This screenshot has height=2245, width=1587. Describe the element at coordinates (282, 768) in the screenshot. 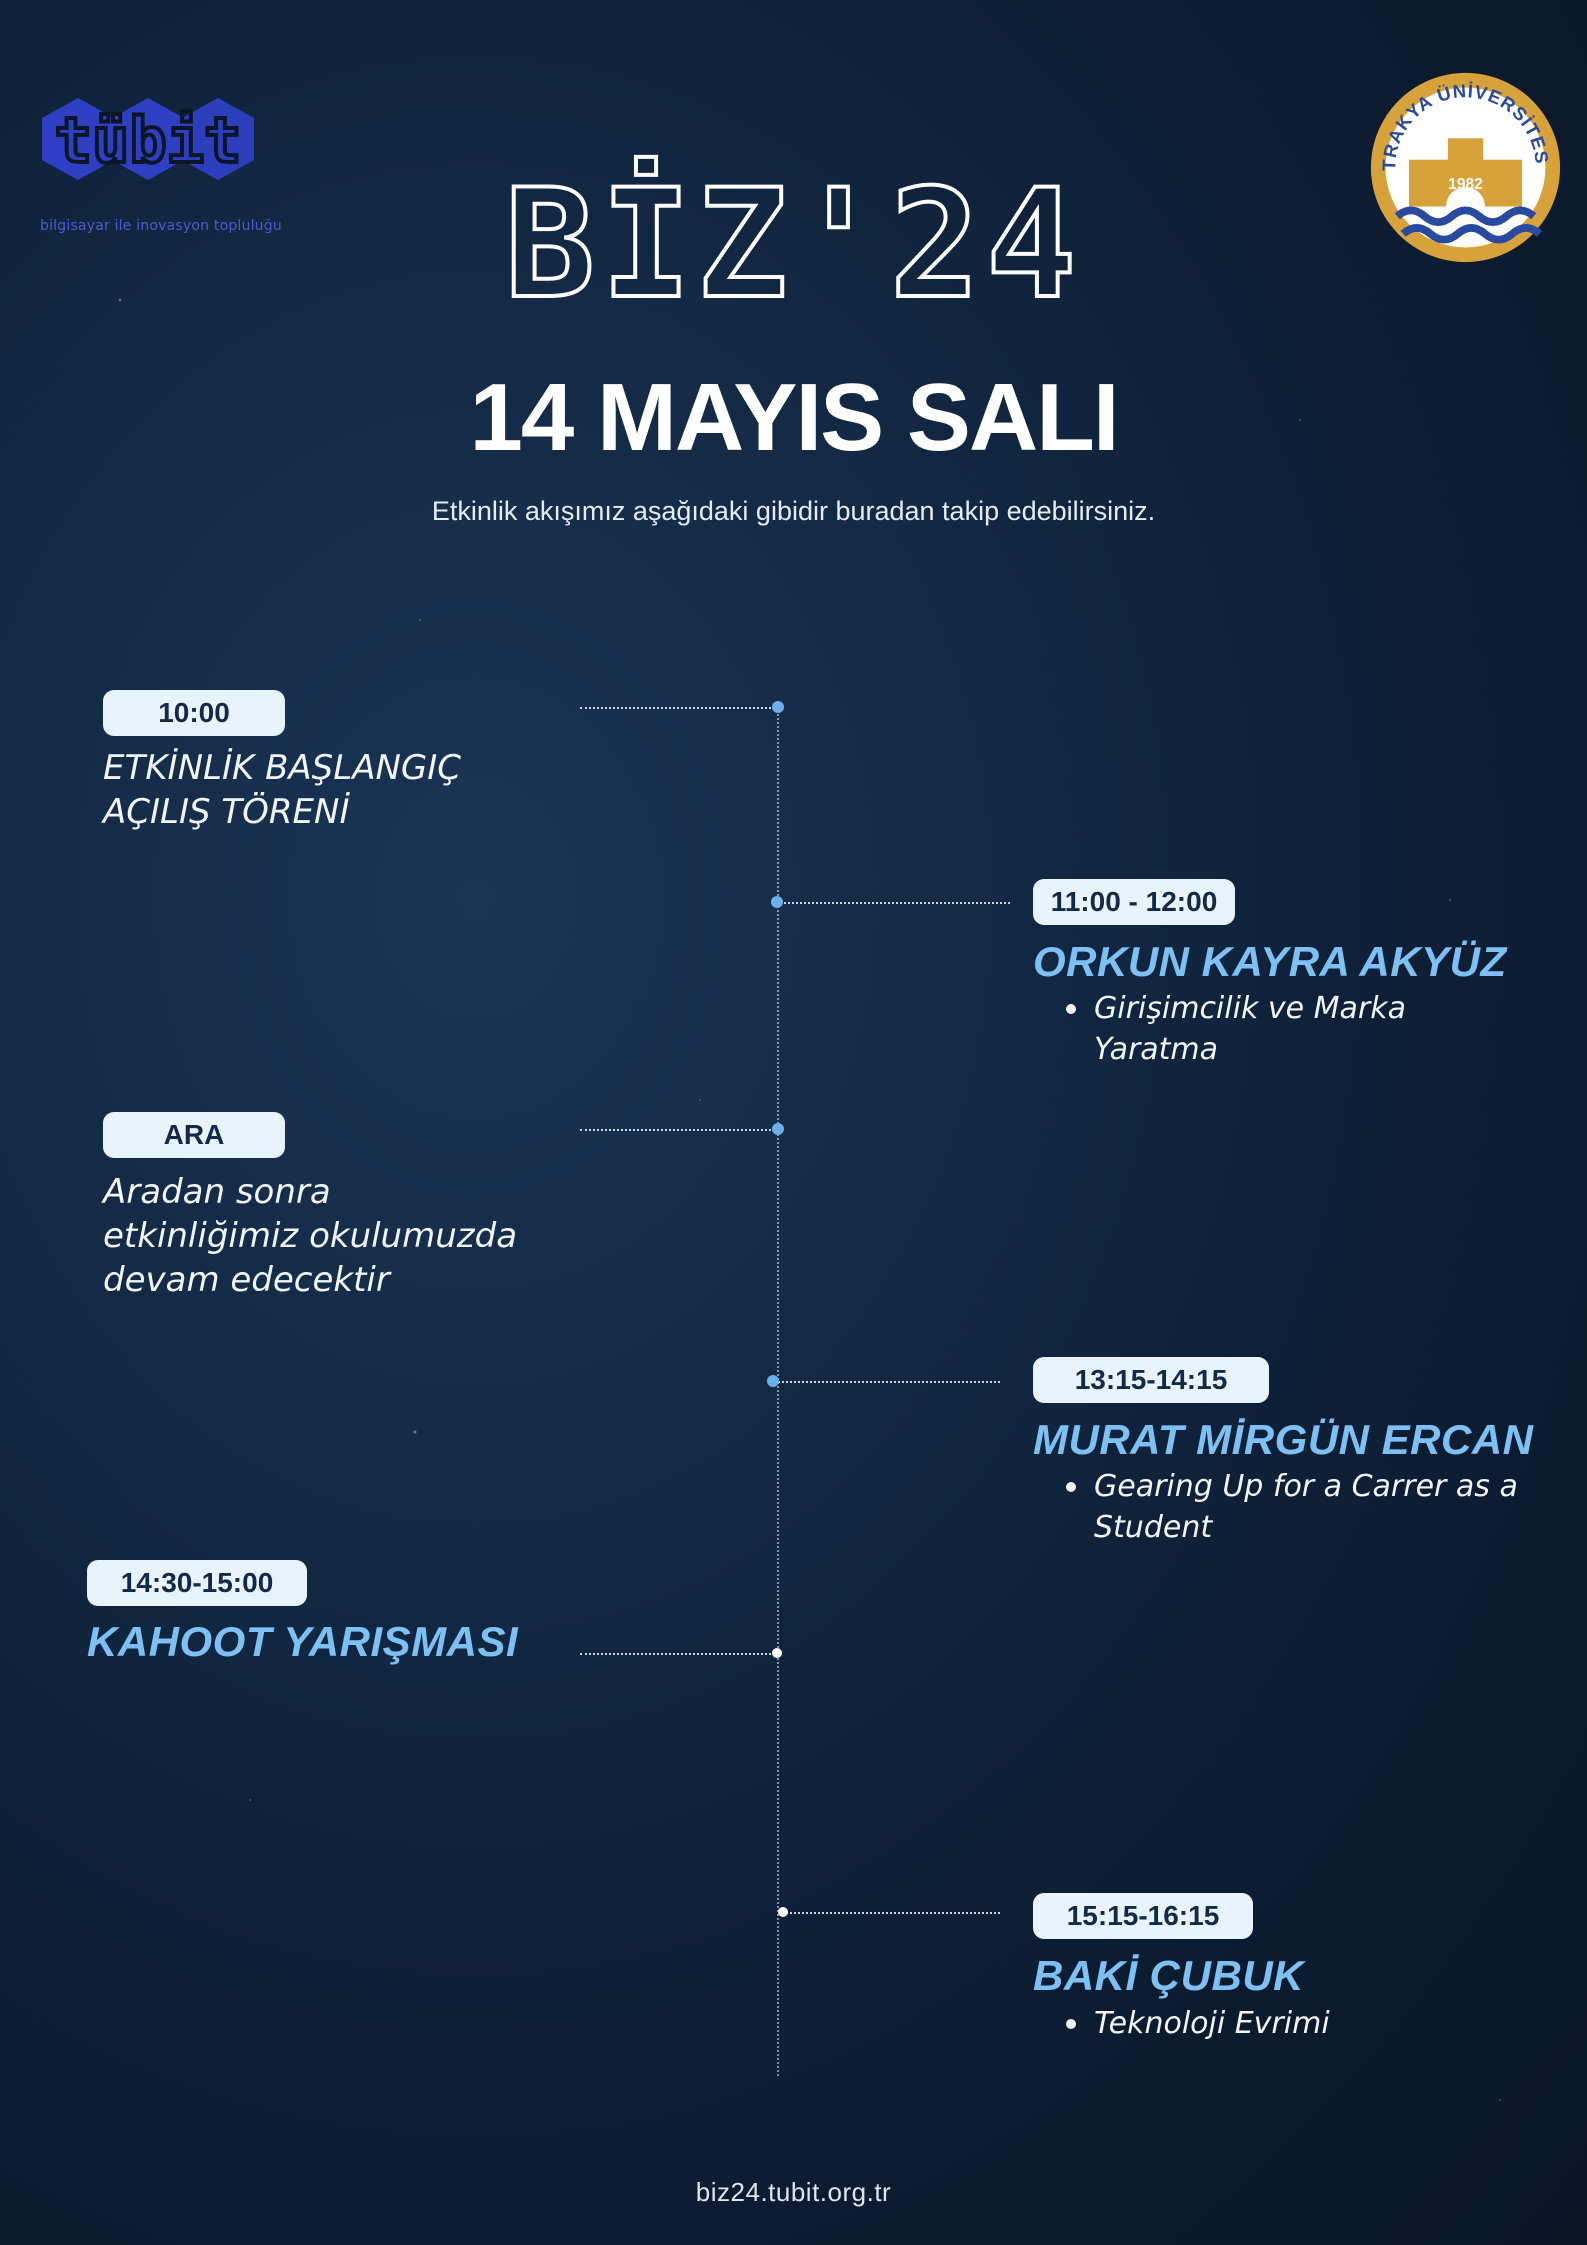

I see `text-line: ETKİNLİK BAŞLANGIÇ` at that location.